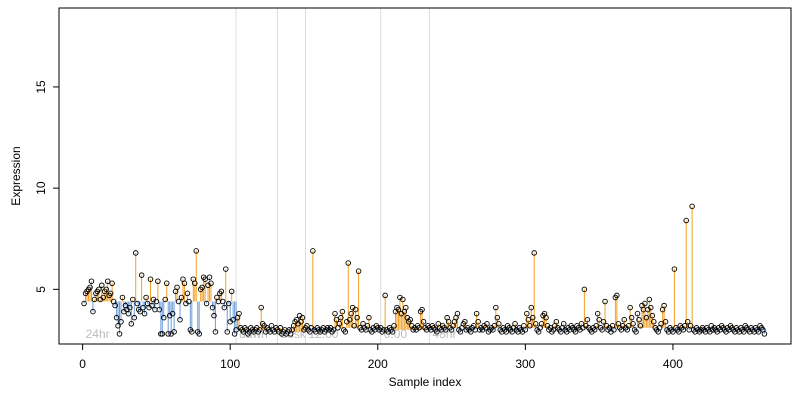 The image size is (800, 400). What do you see at coordinates (673, 364) in the screenshot?
I see `x-tick-label: 400` at bounding box center [673, 364].